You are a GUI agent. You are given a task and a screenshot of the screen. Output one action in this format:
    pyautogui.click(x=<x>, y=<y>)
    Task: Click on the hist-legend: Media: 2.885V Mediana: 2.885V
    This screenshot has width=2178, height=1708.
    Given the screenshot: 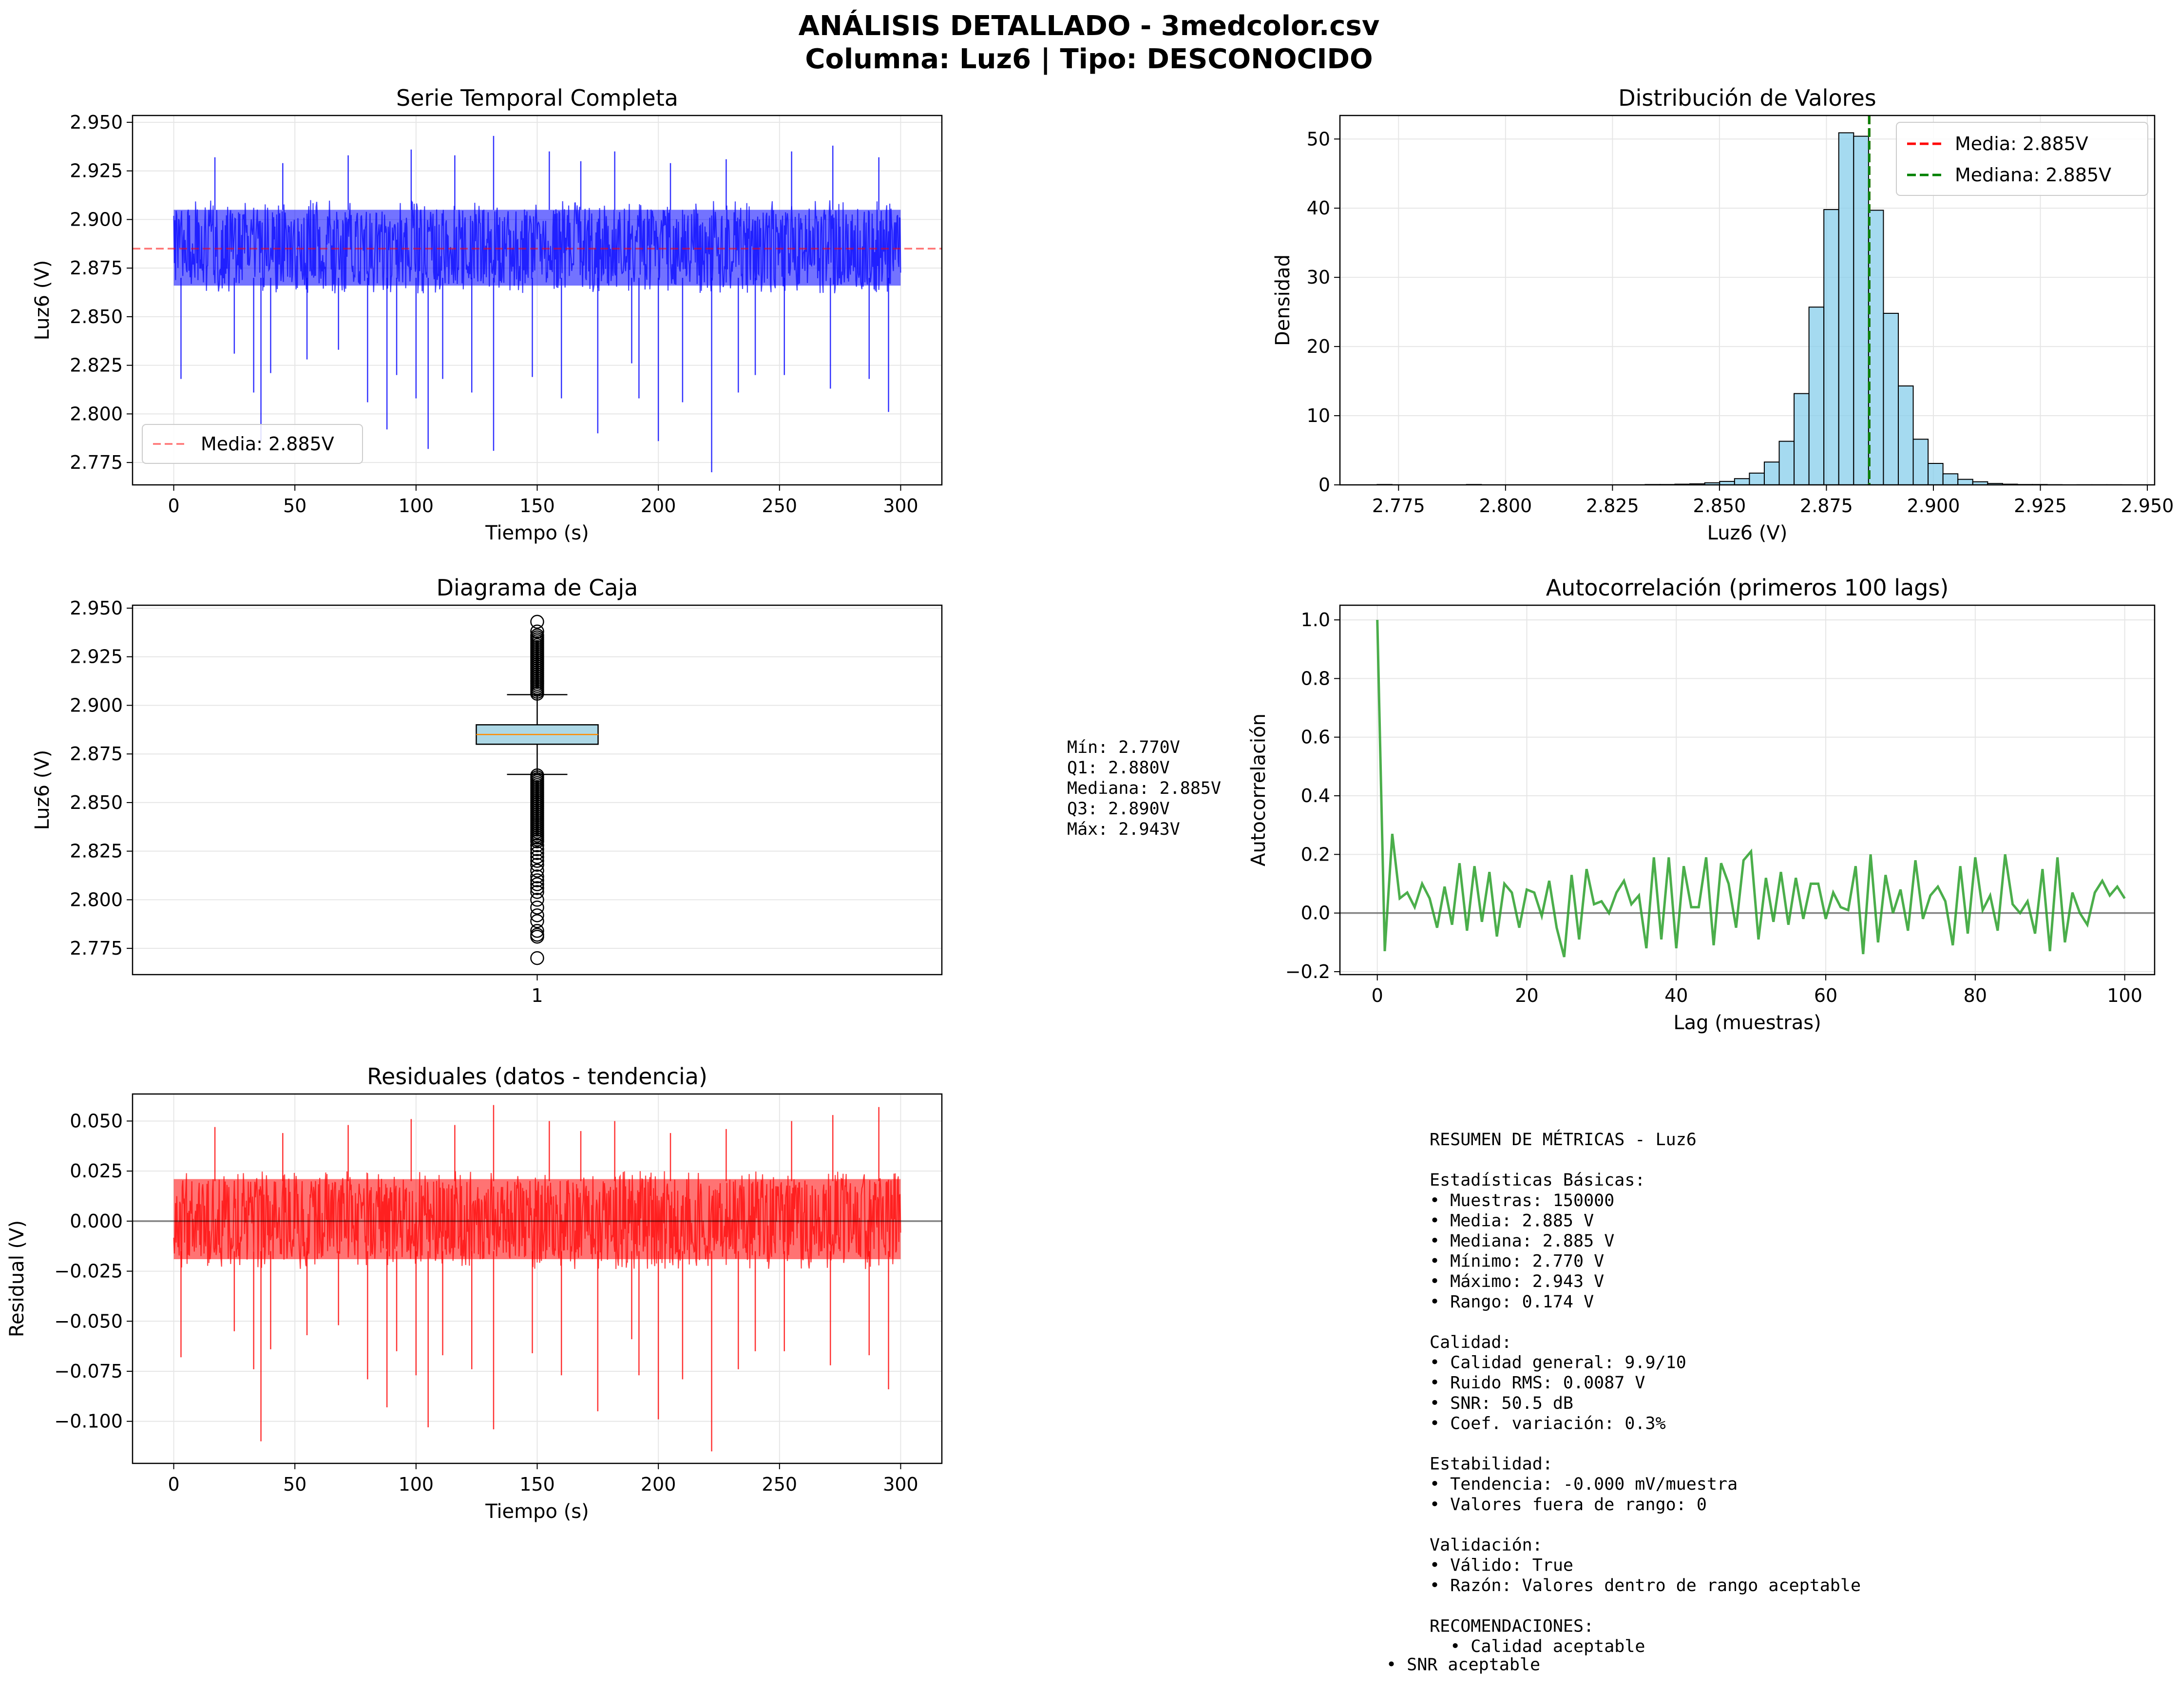 What is the action you would take?
    pyautogui.click(x=2022, y=159)
    